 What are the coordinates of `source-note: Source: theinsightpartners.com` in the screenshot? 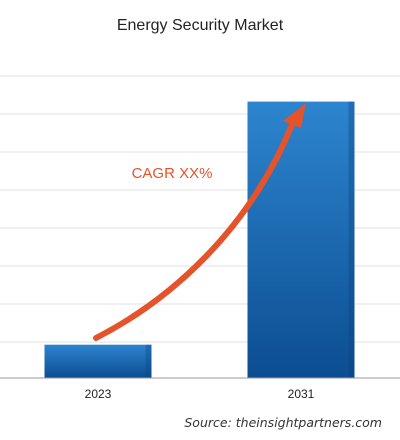 It's located at (283, 422).